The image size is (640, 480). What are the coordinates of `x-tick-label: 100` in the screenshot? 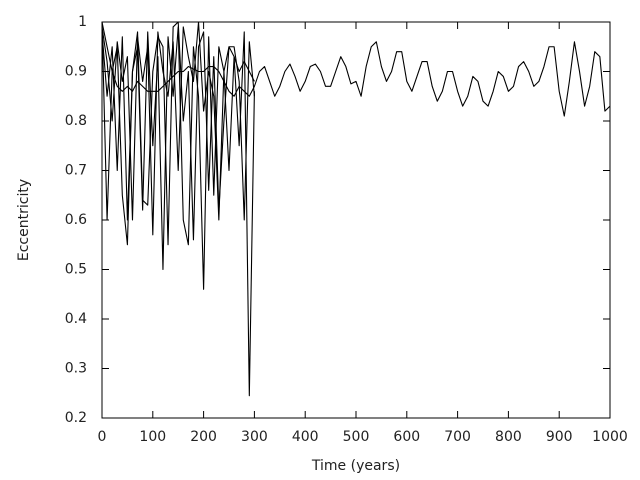 It's located at (152, 437).